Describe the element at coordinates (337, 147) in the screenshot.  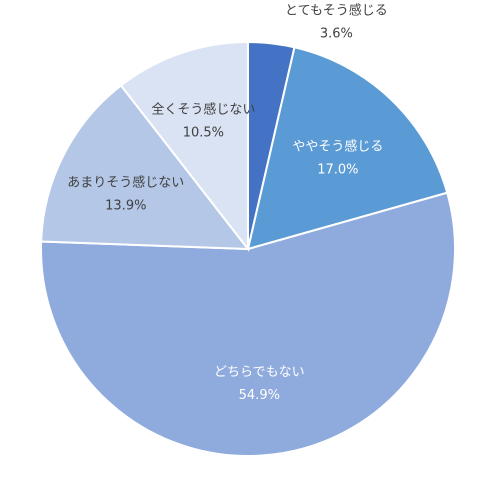
I see `slice-category-label: ややそう感じる` at that location.